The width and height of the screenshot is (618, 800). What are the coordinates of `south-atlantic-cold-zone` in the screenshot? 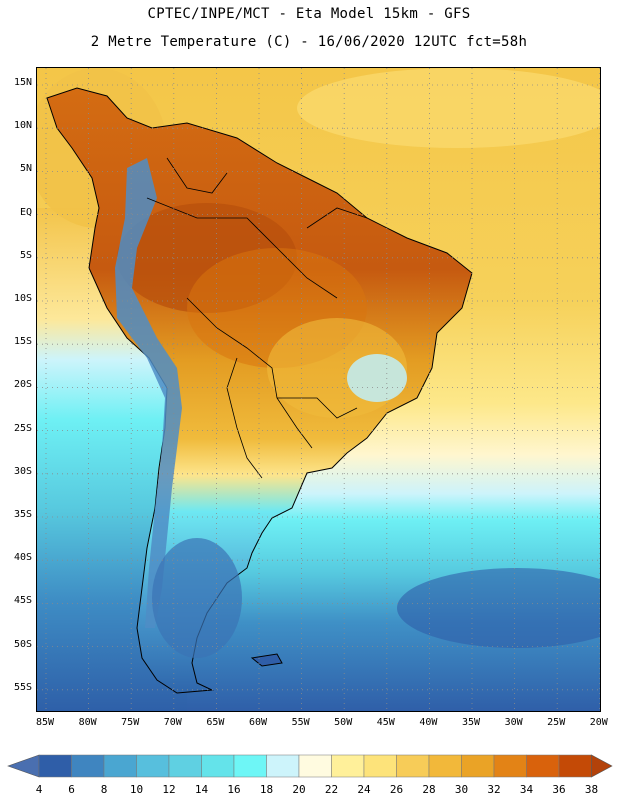 It's located at (498, 608).